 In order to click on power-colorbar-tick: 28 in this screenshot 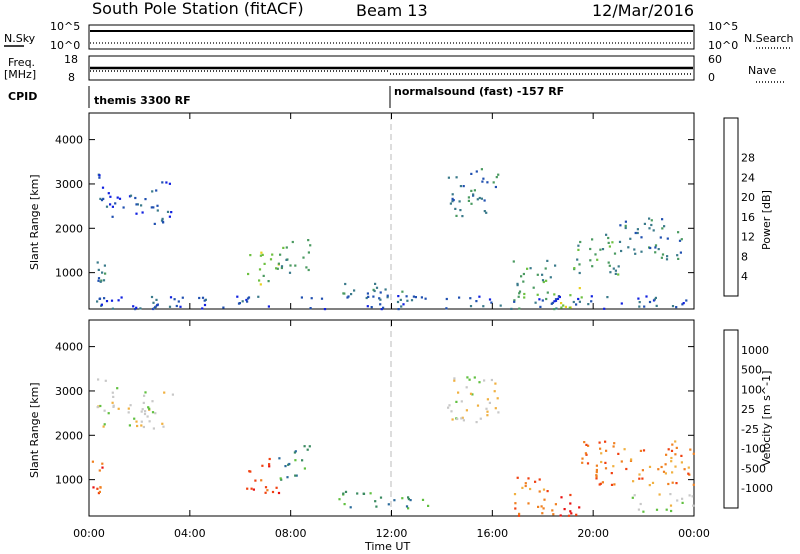, I will do `click(748, 158)`.